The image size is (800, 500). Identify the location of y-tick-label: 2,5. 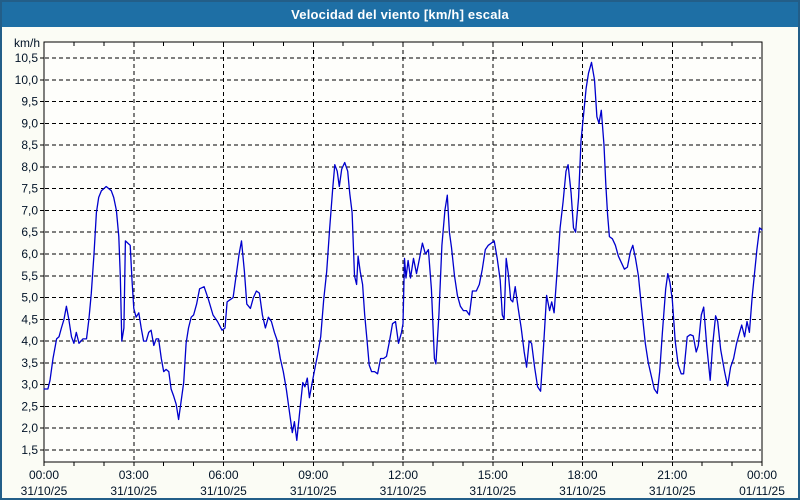
(29, 406).